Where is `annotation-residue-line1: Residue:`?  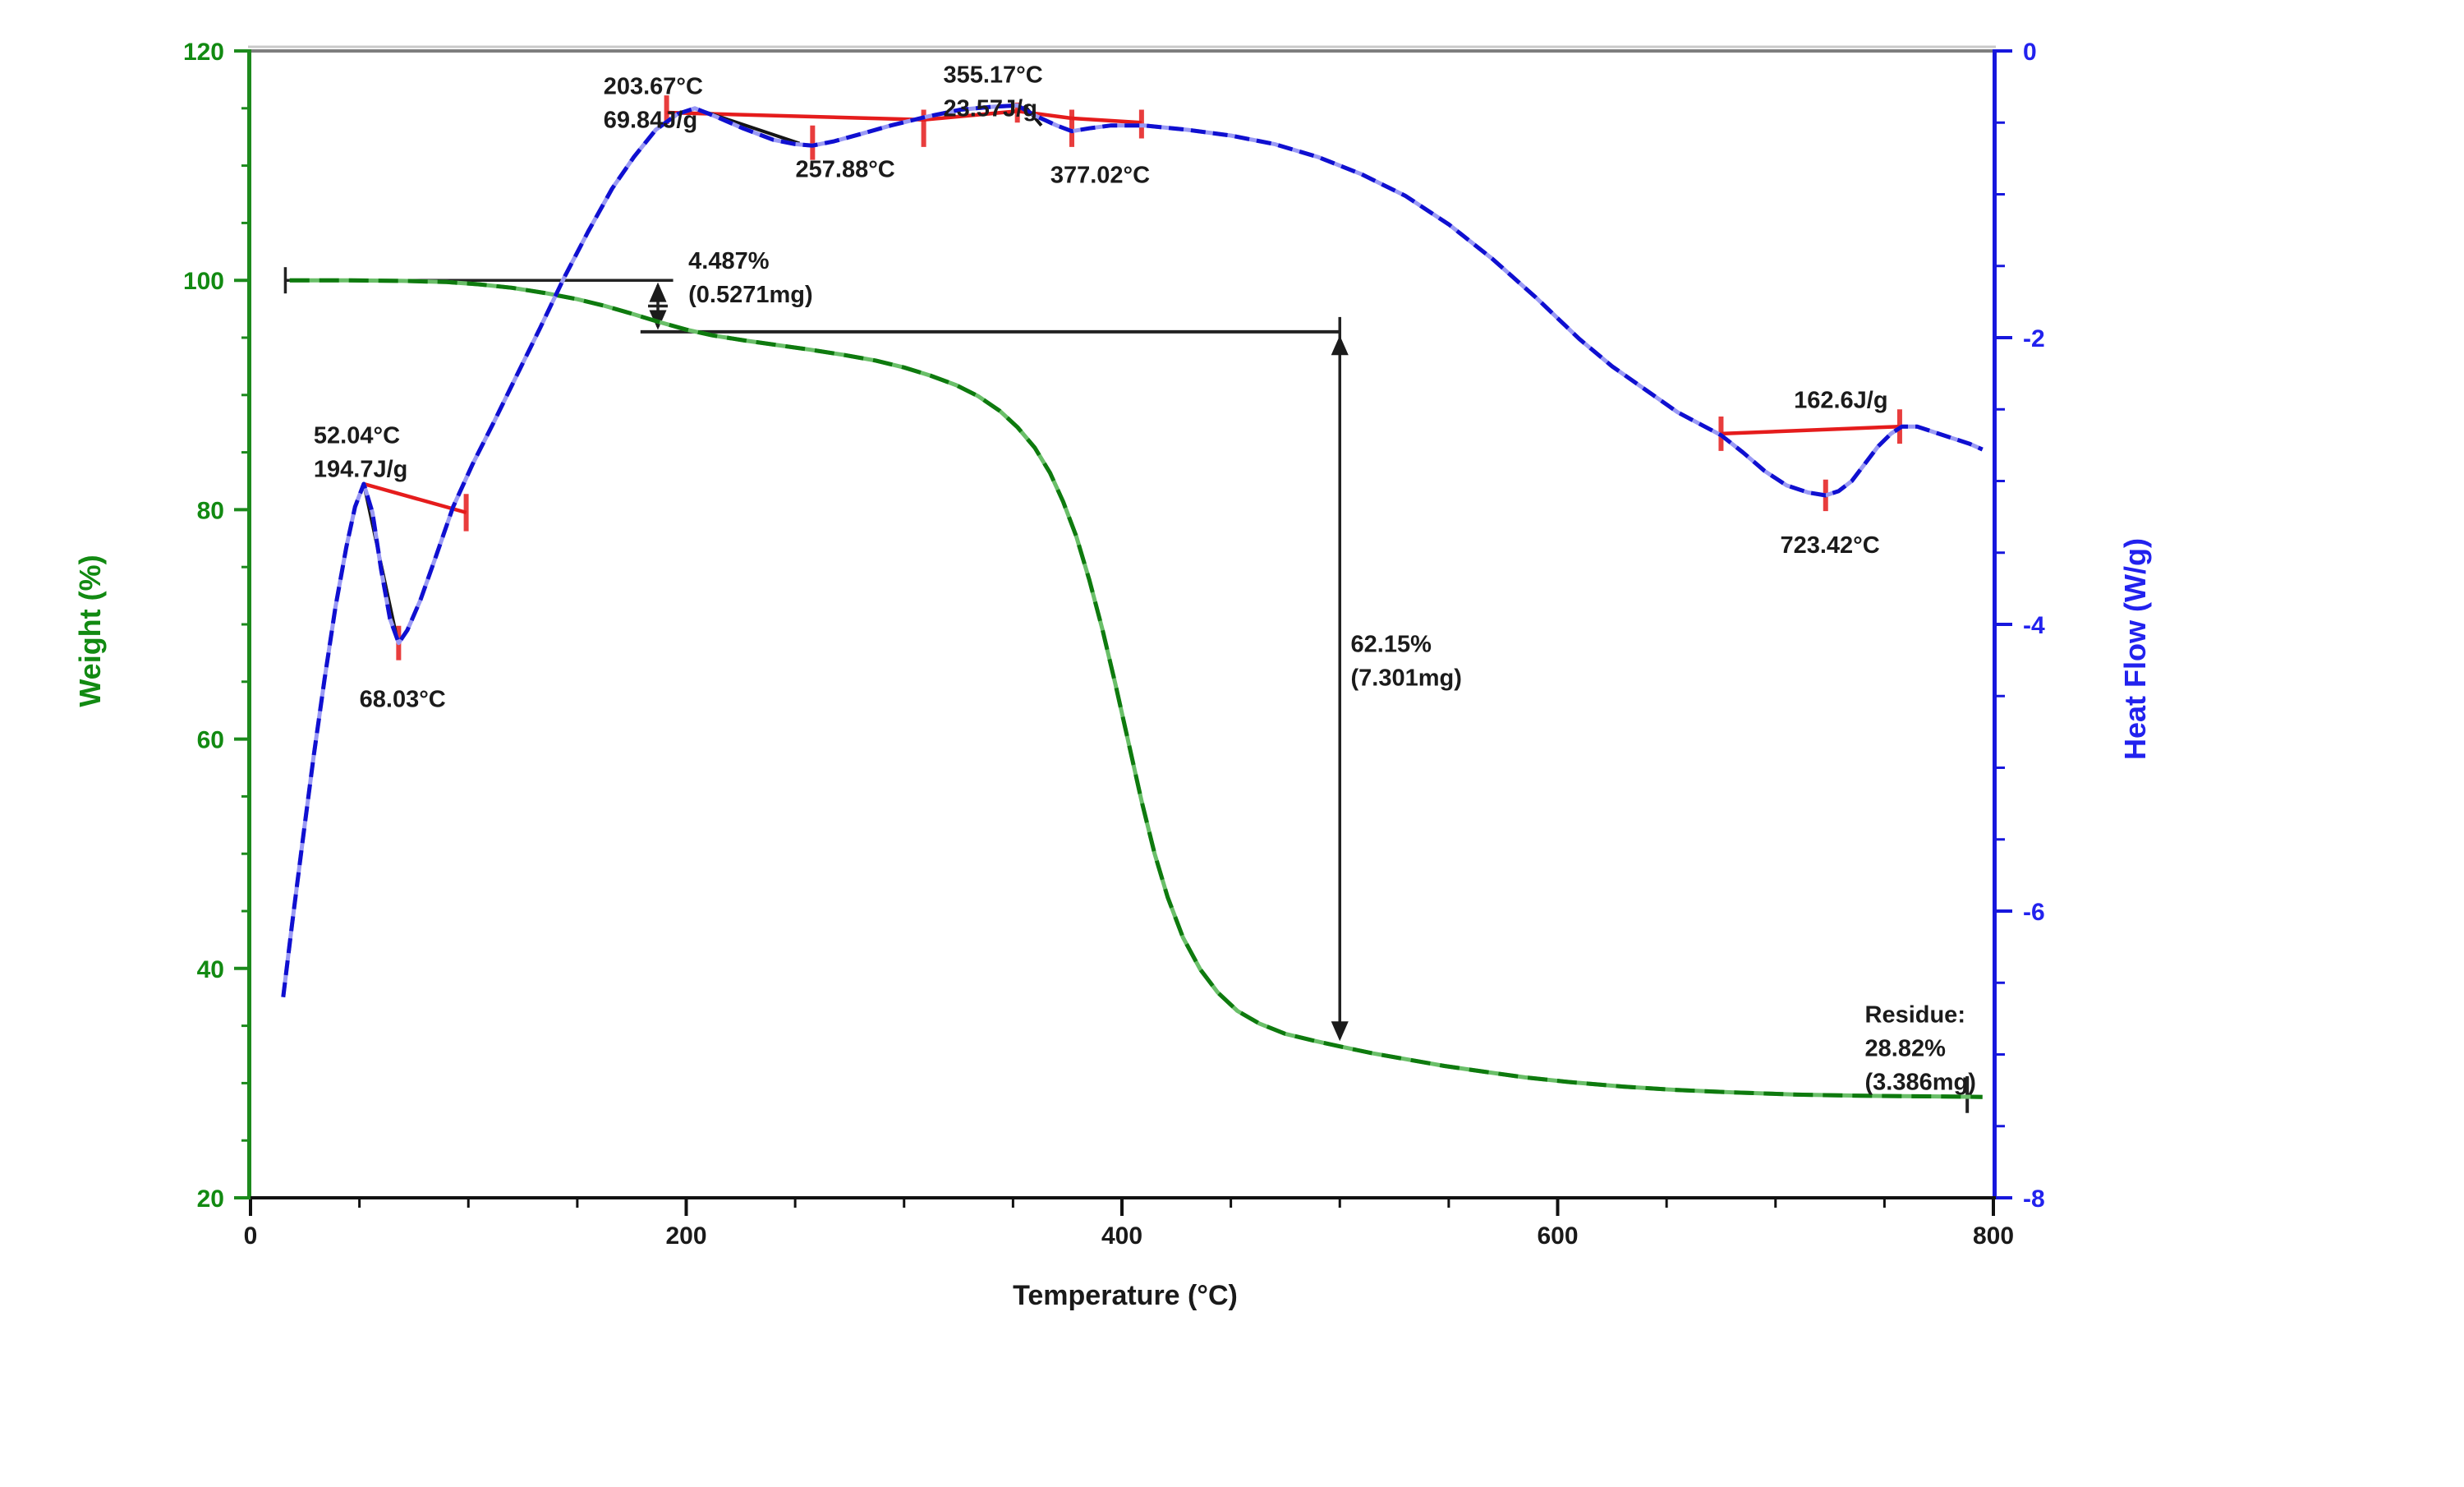 annotation-residue-line1: Residue: is located at coordinates (1915, 1014).